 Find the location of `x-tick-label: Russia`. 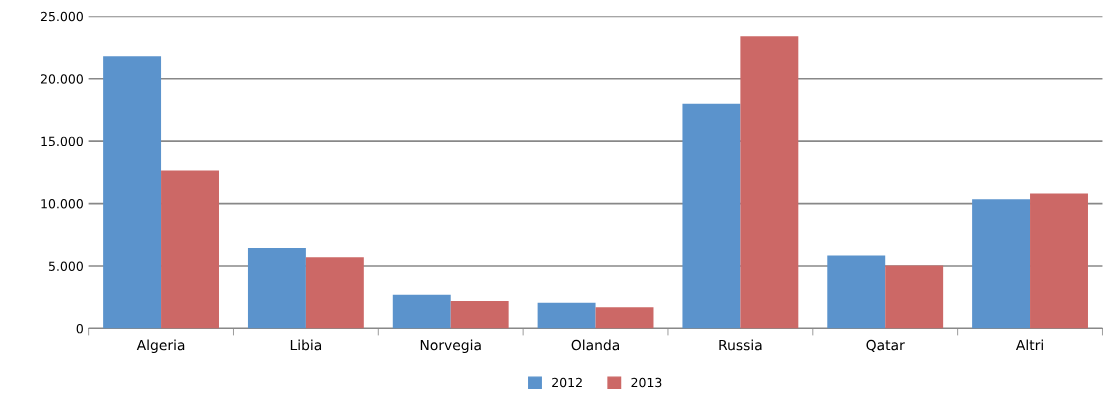

x-tick-label: Russia is located at coordinates (740, 345).